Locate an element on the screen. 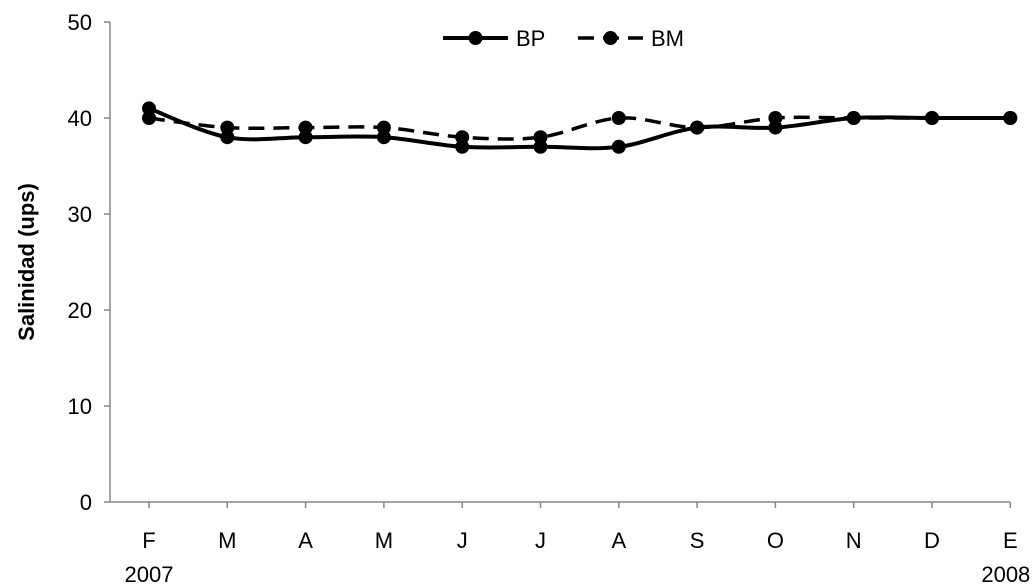  y-tick-label: 20 is located at coordinates (80, 310).